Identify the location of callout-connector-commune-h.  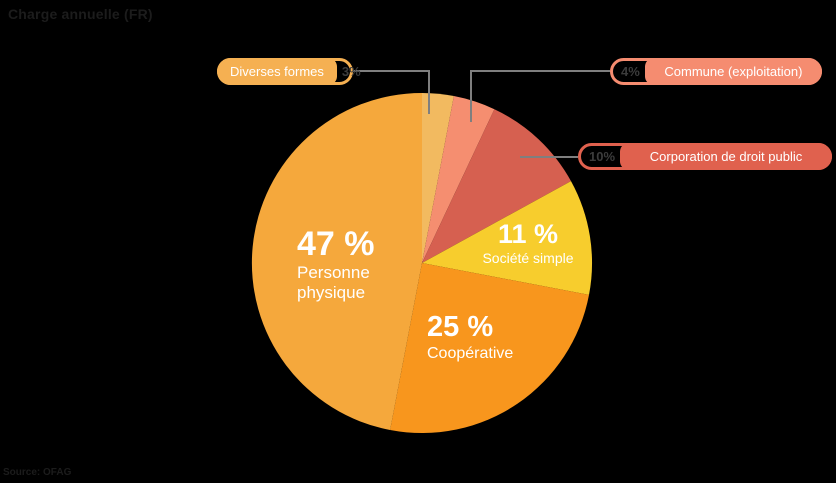
(540, 71).